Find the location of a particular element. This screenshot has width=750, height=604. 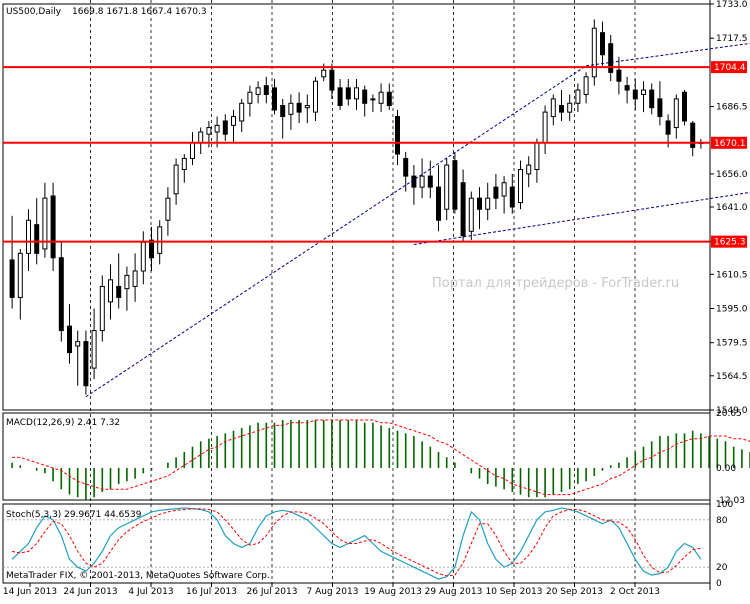

macd-panel is located at coordinates (380, 459).